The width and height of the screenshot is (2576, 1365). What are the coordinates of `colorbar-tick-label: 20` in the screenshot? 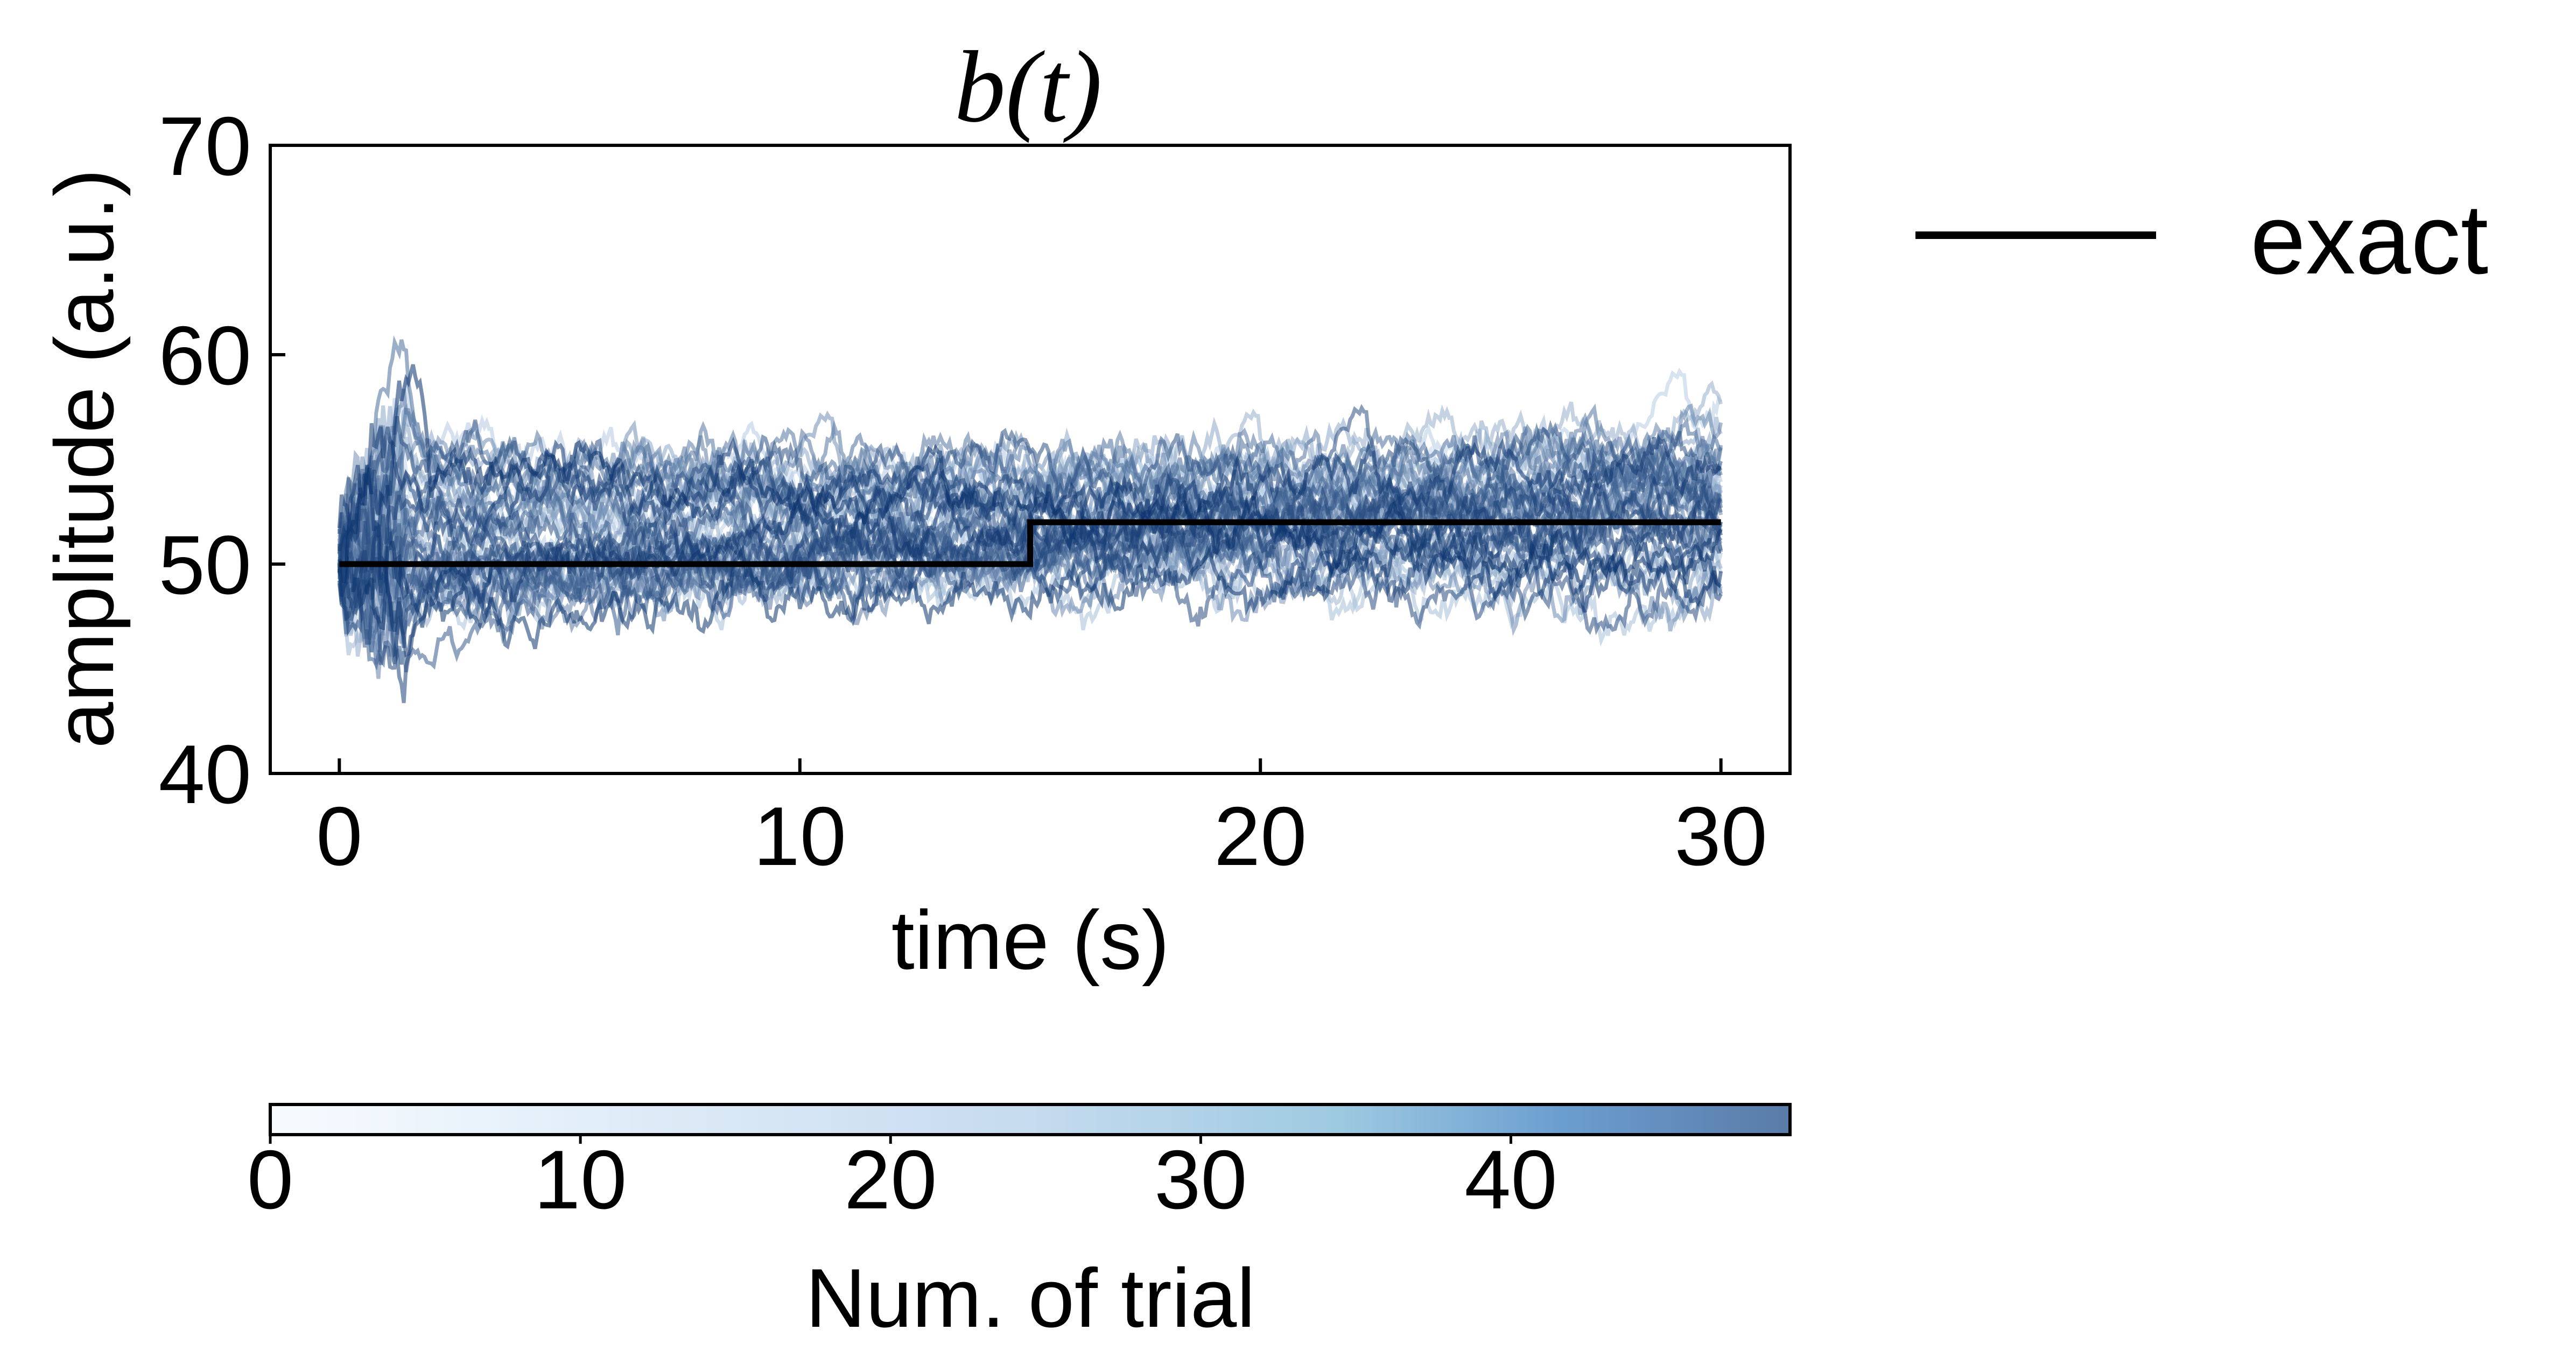 It's located at (890, 1179).